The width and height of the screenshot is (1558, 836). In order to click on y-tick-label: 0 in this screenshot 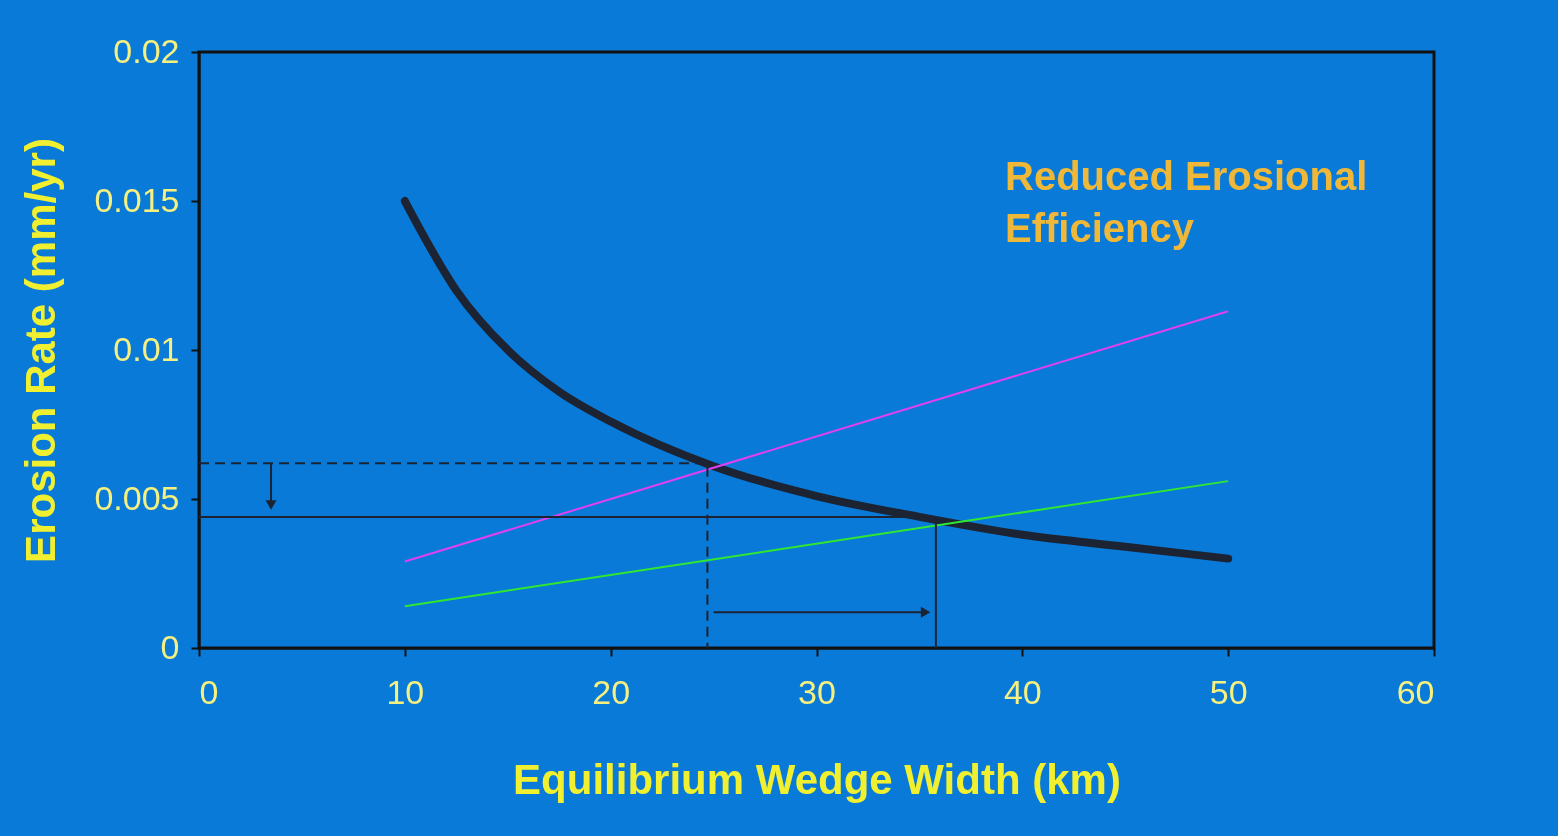, I will do `click(170, 646)`.